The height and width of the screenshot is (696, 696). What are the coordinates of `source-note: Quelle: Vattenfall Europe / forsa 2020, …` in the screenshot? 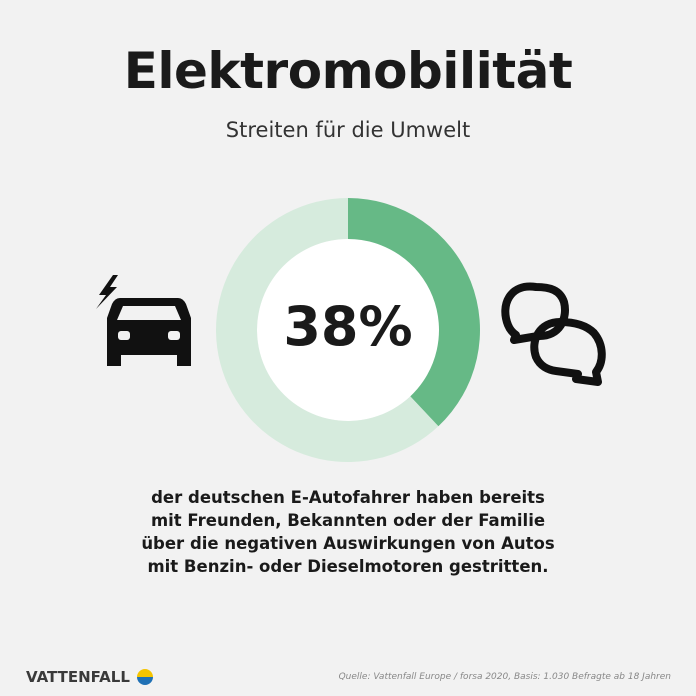 It's located at (504, 677).